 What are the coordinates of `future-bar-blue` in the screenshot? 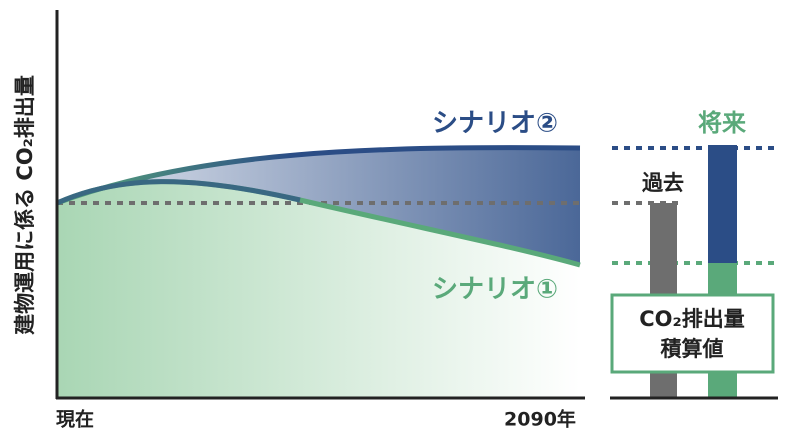 It's located at (722, 204).